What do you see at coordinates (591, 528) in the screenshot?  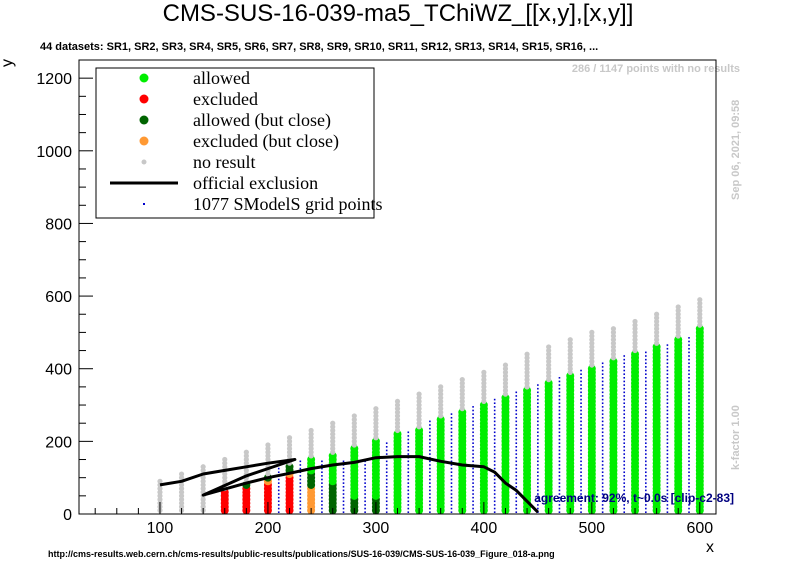 I see `x-tick-label: 500` at bounding box center [591, 528].